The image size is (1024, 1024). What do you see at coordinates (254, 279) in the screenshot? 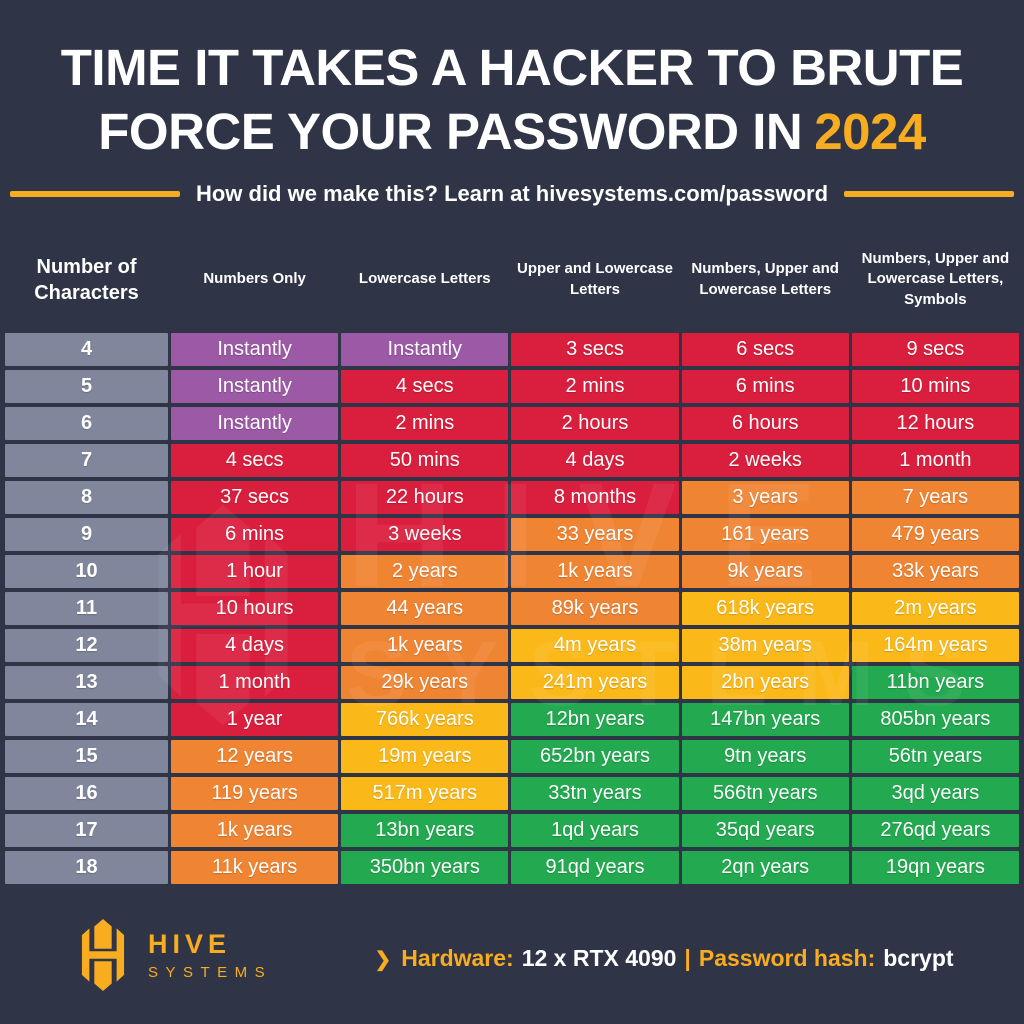
I see `column-header: Numbers Only` at bounding box center [254, 279].